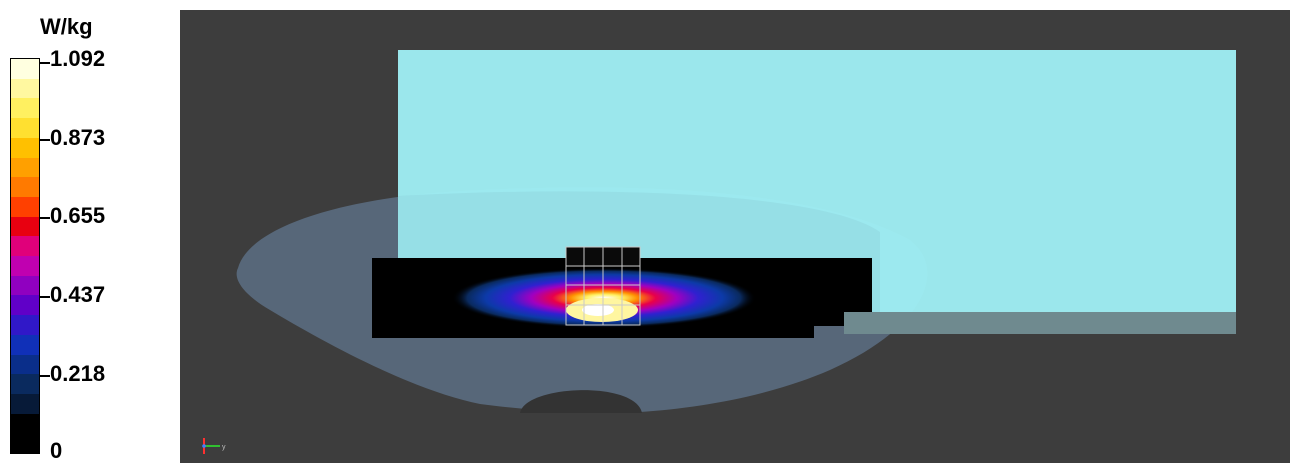 The image size is (1290, 463). Describe the element at coordinates (56, 450) in the screenshot. I see `legend-label-min: 0` at that location.